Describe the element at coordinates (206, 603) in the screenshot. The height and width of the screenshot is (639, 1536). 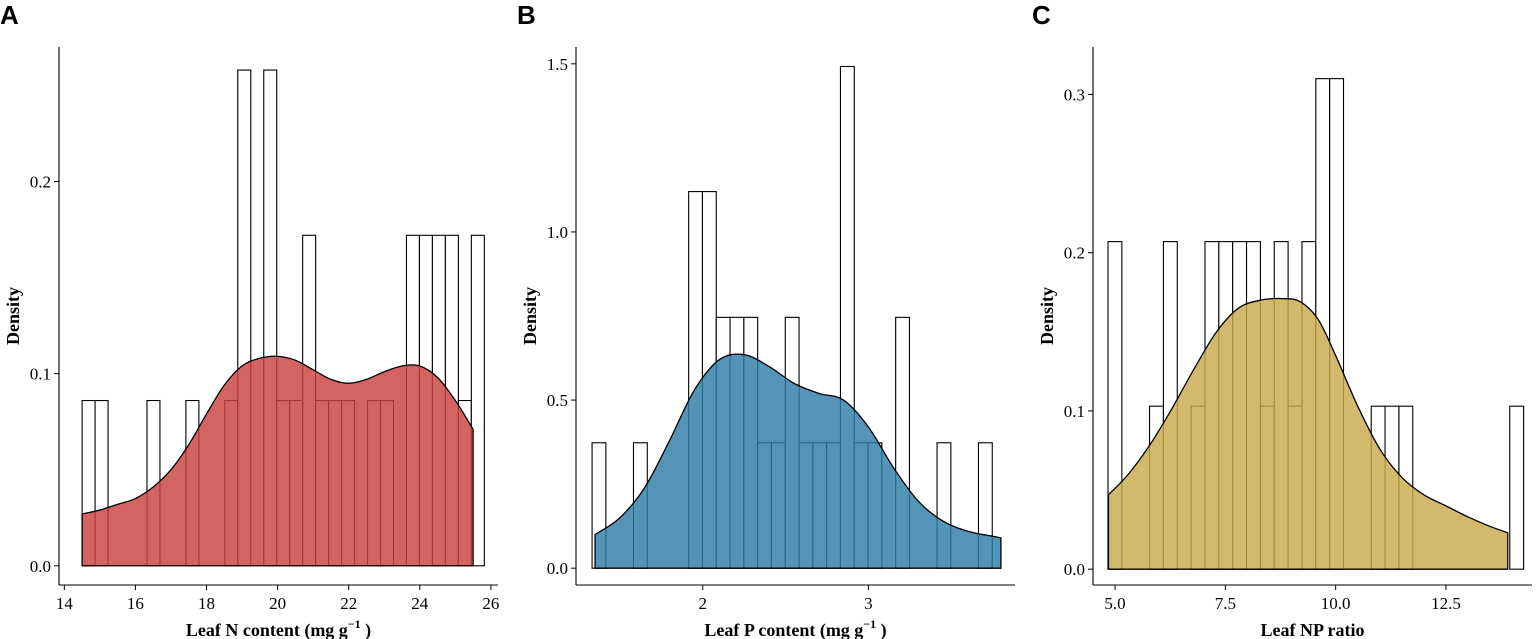
I see `x-tick-label: 18` at that location.